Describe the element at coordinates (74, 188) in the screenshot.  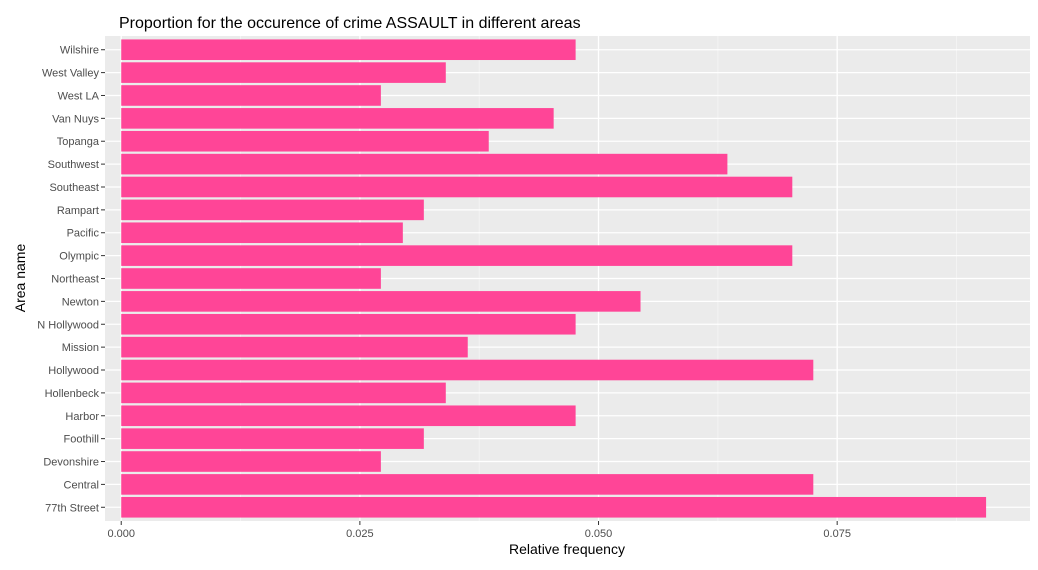
I see `y-tick-label: Southeast` at that location.